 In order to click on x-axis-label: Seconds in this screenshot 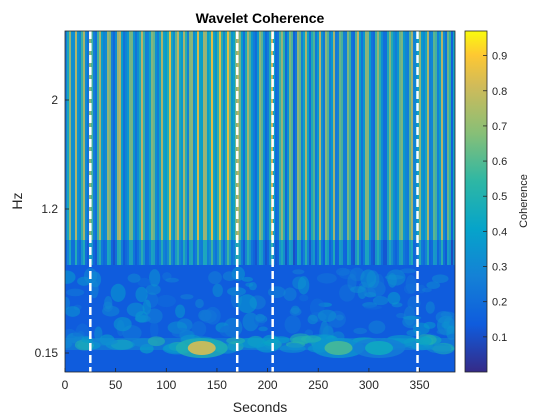, I will do `click(260, 407)`.